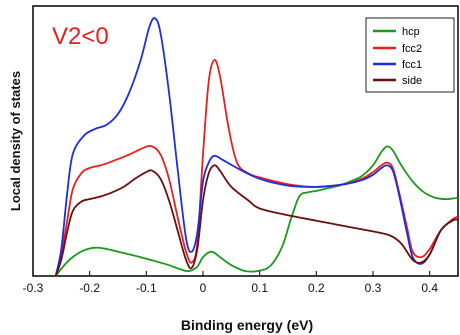 Image resolution: width=460 pixels, height=335 pixels. What do you see at coordinates (259, 288) in the screenshot?
I see `x-tick-label: 0.1` at bounding box center [259, 288].